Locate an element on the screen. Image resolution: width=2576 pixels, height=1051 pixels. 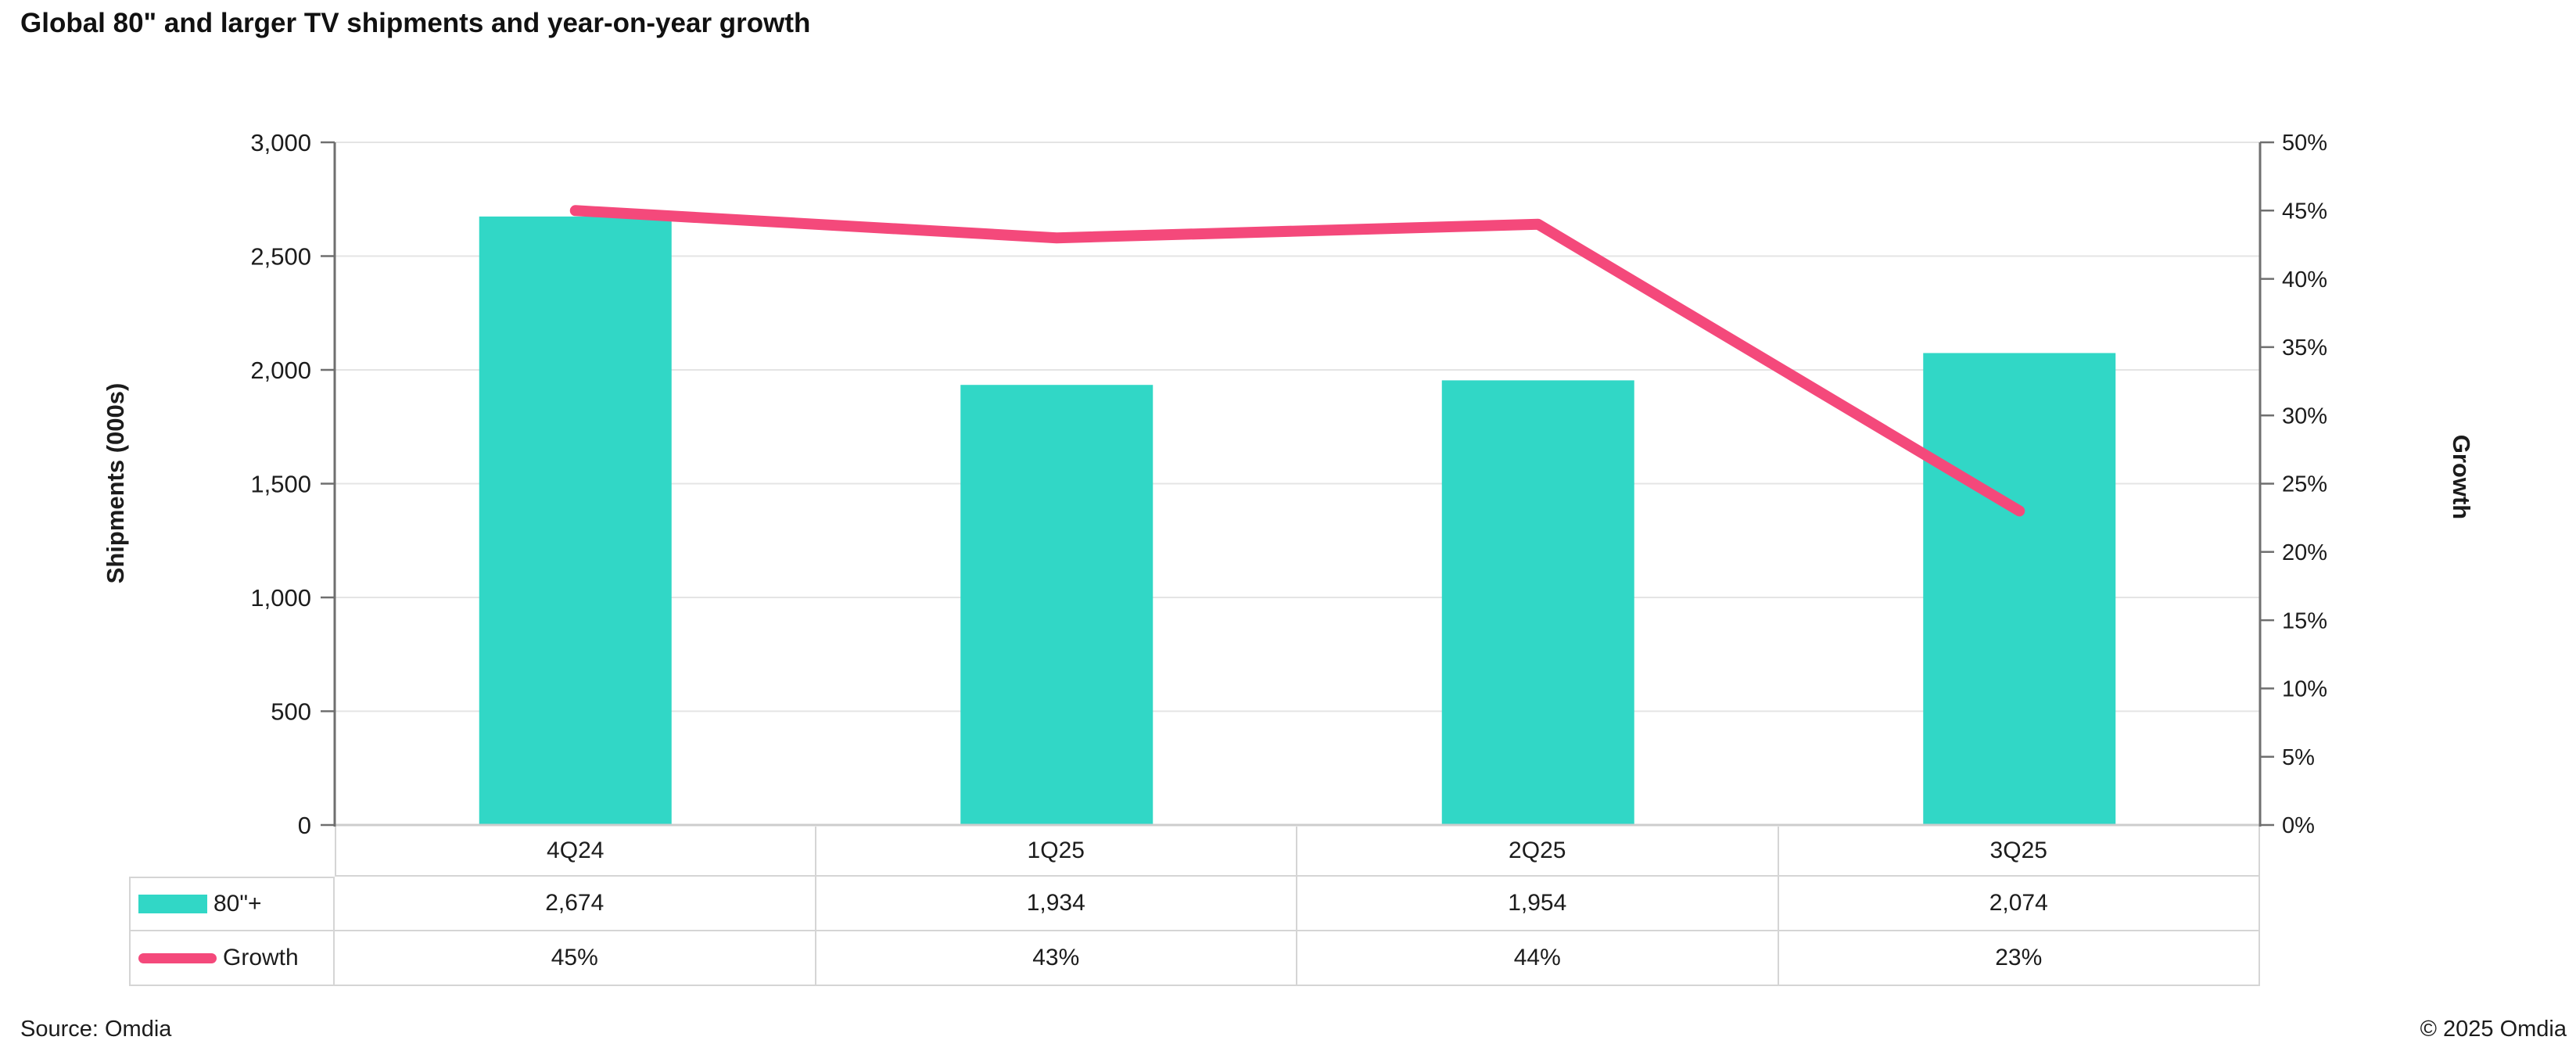
bar-swatch-legend-icon is located at coordinates (172, 904).